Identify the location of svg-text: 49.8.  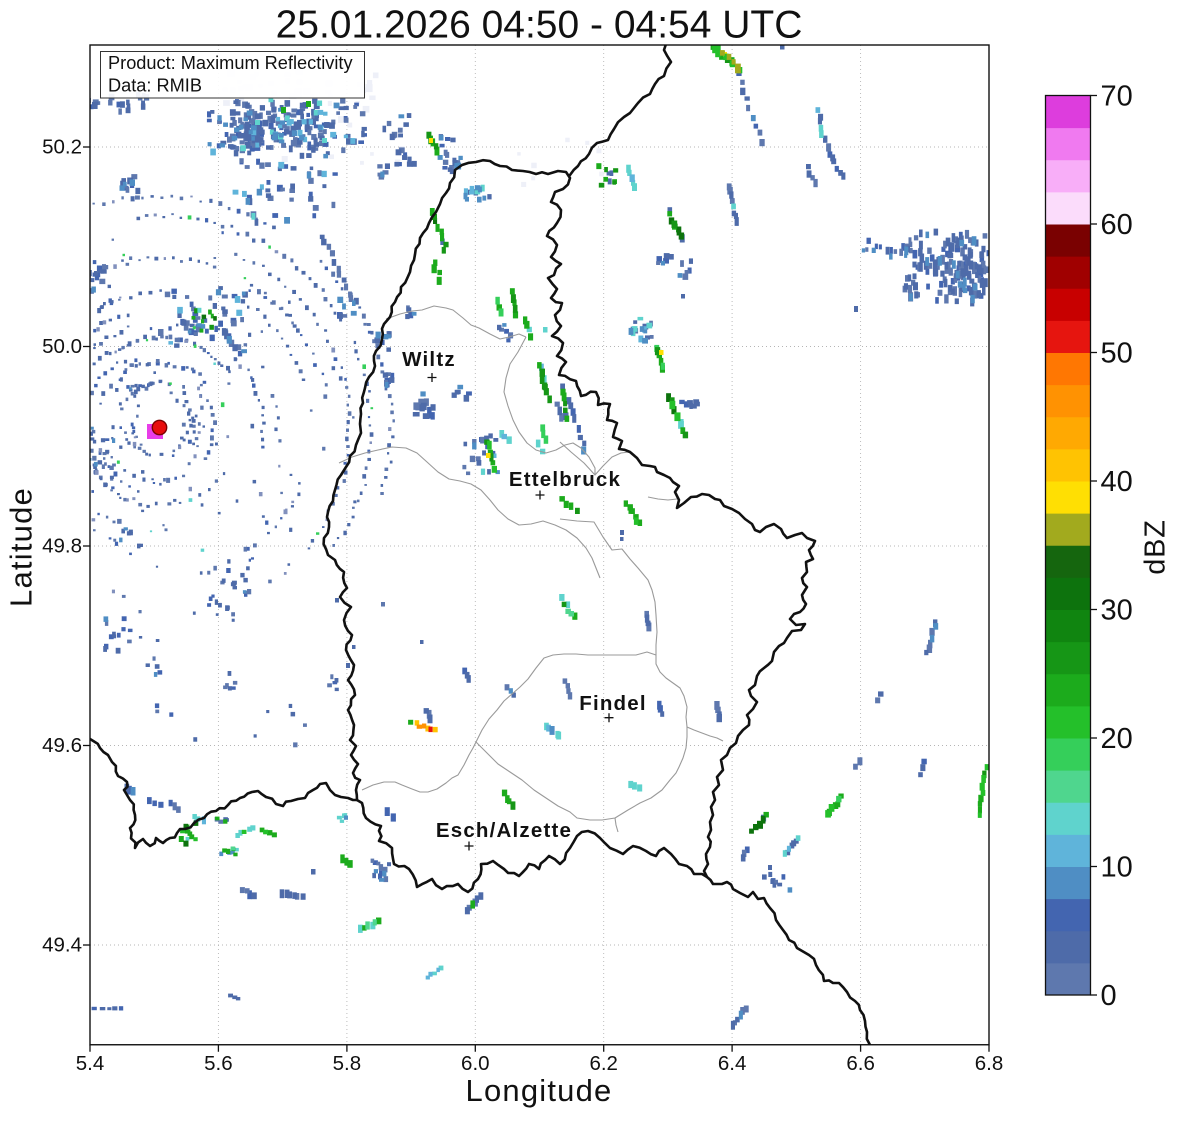
(62, 546).